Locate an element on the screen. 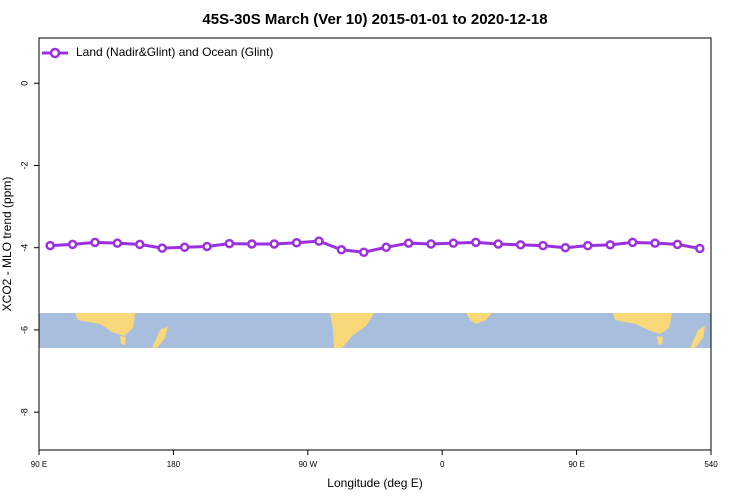 The image size is (750, 500). x-tick-label: 90 W is located at coordinates (307, 464).